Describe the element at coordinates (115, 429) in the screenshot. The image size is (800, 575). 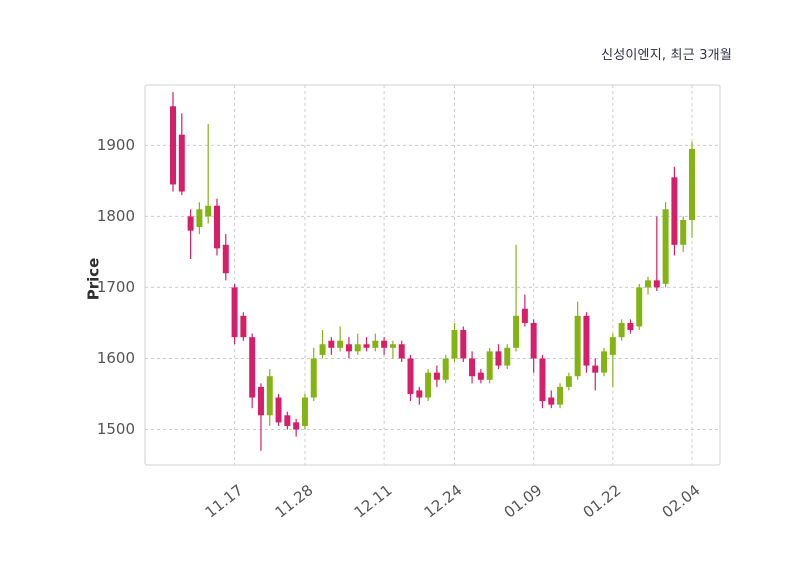
I see `y-tick-label: 1500` at that location.